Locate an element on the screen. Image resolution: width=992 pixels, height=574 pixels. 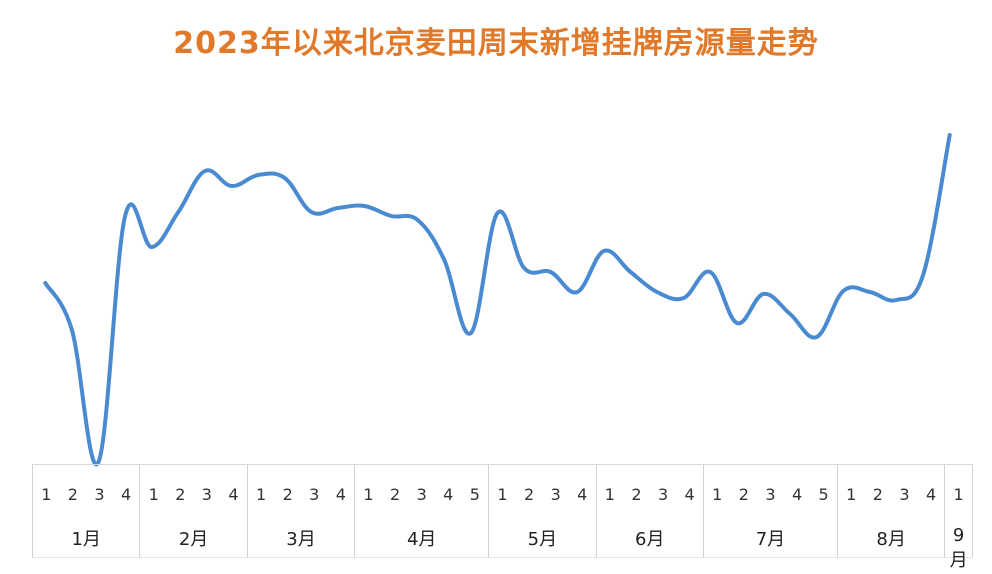
month-label: 2月 is located at coordinates (193, 539).